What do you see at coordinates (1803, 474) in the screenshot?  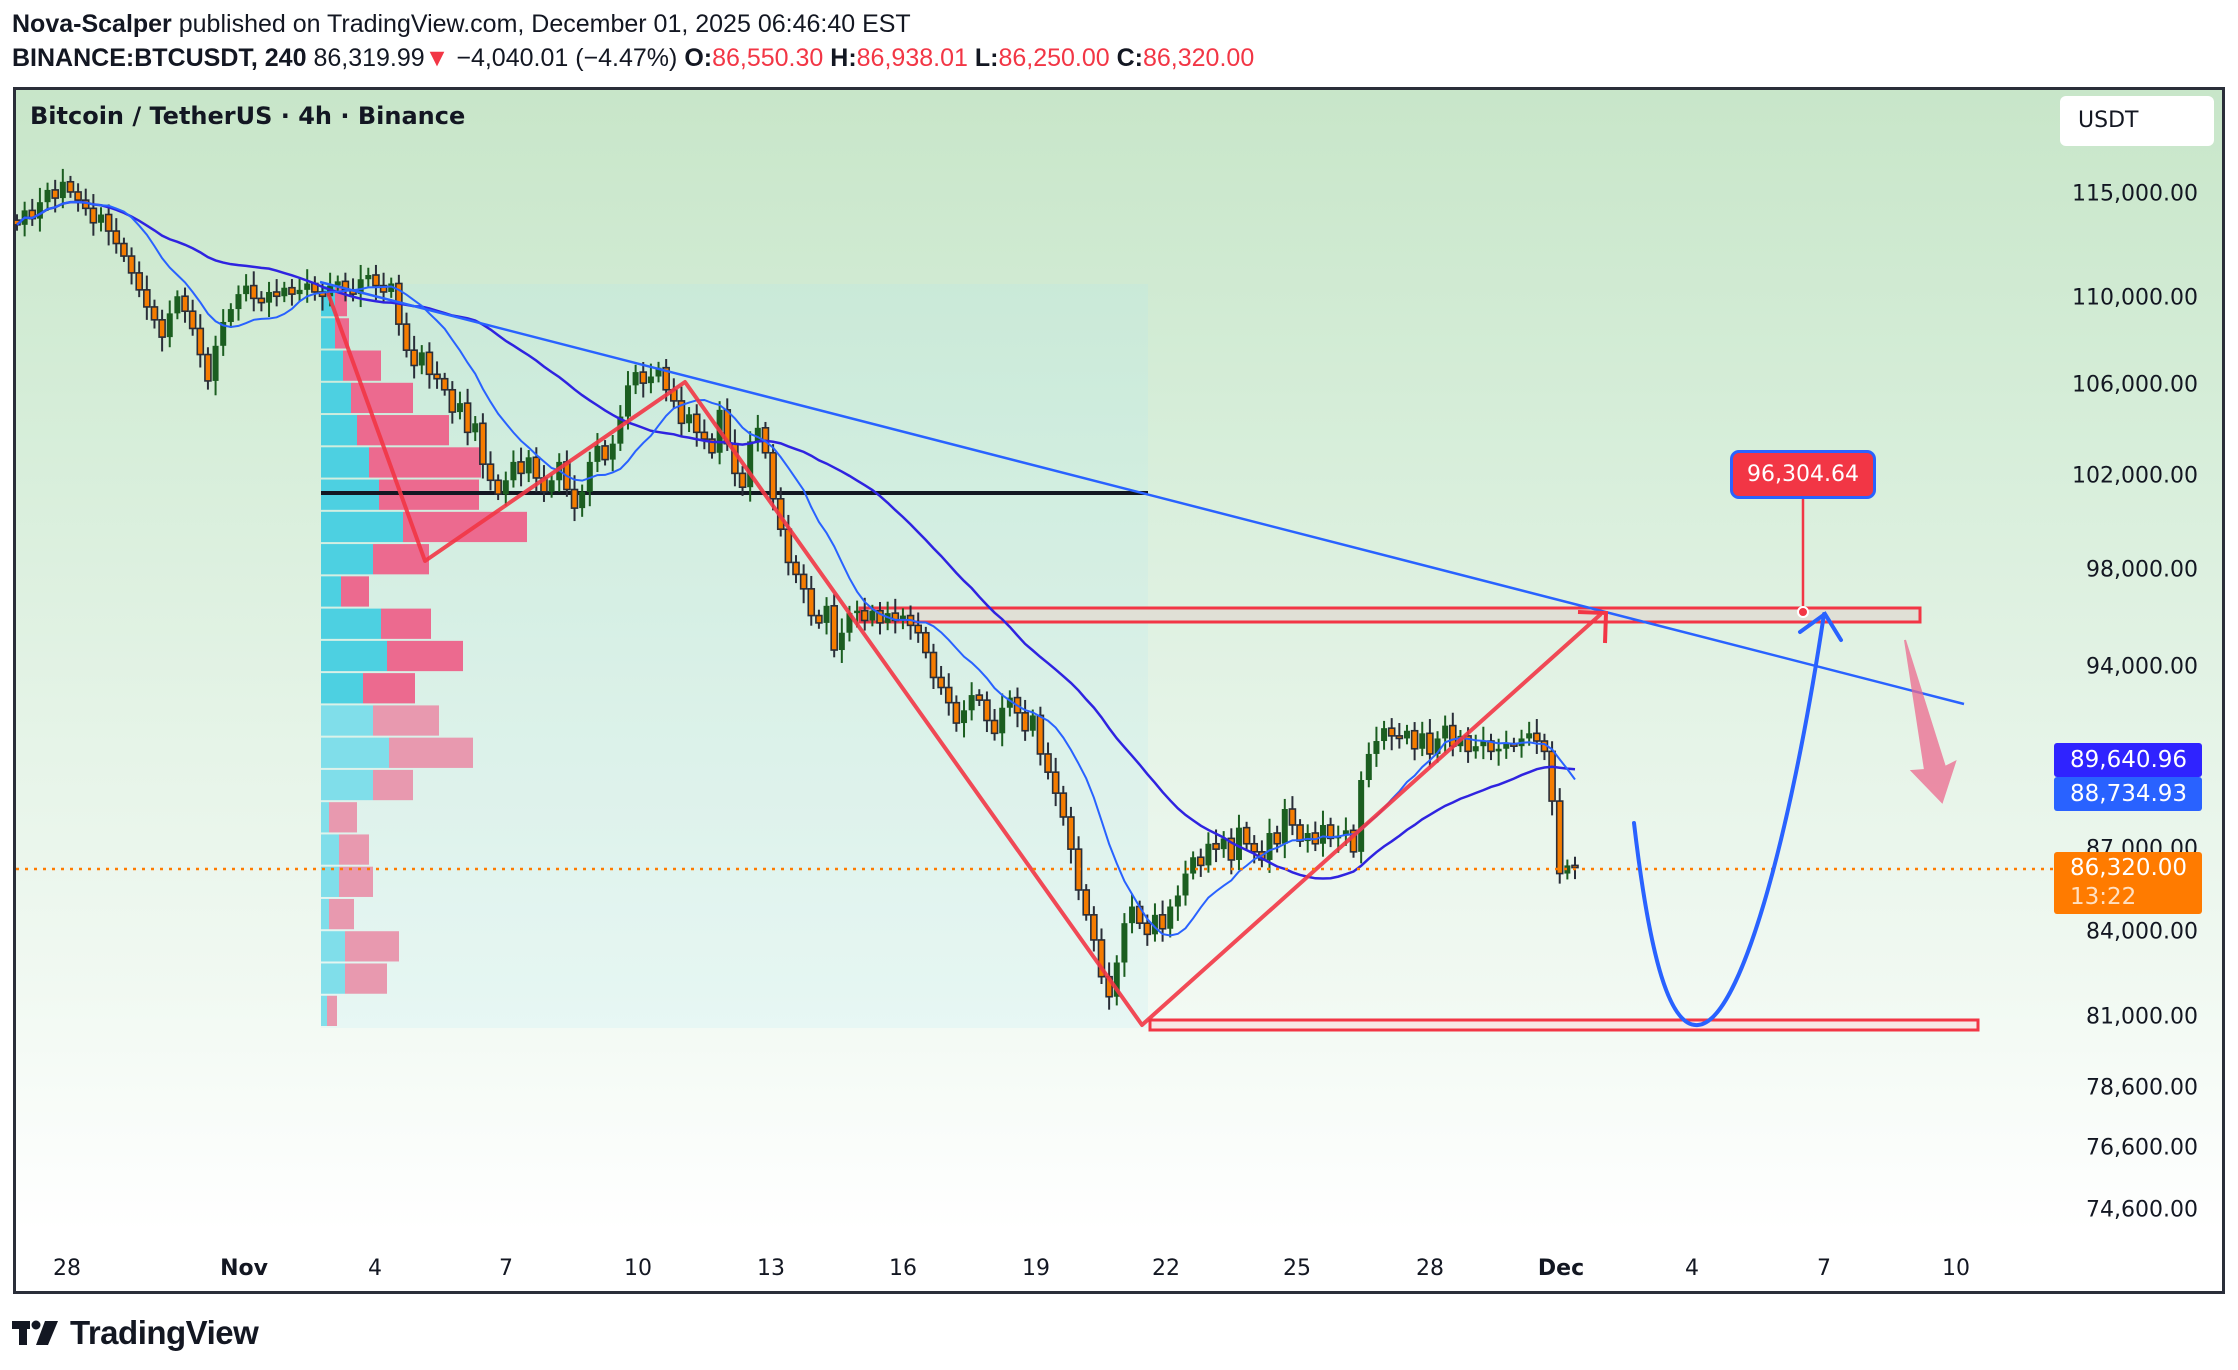 I see `target-price-callout: 96,304.64` at bounding box center [1803, 474].